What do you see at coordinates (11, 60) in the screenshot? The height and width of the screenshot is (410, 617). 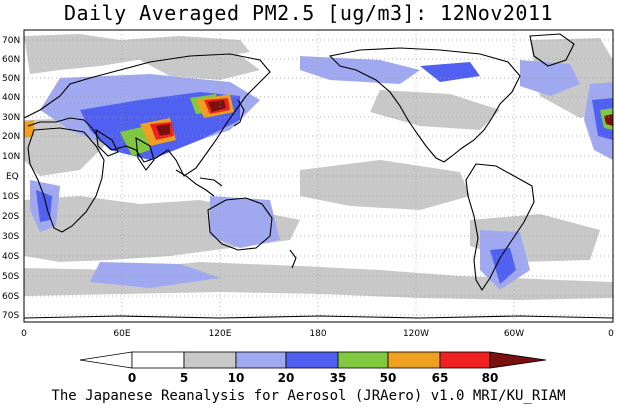 I see `lat-label: 60N` at bounding box center [11, 60].